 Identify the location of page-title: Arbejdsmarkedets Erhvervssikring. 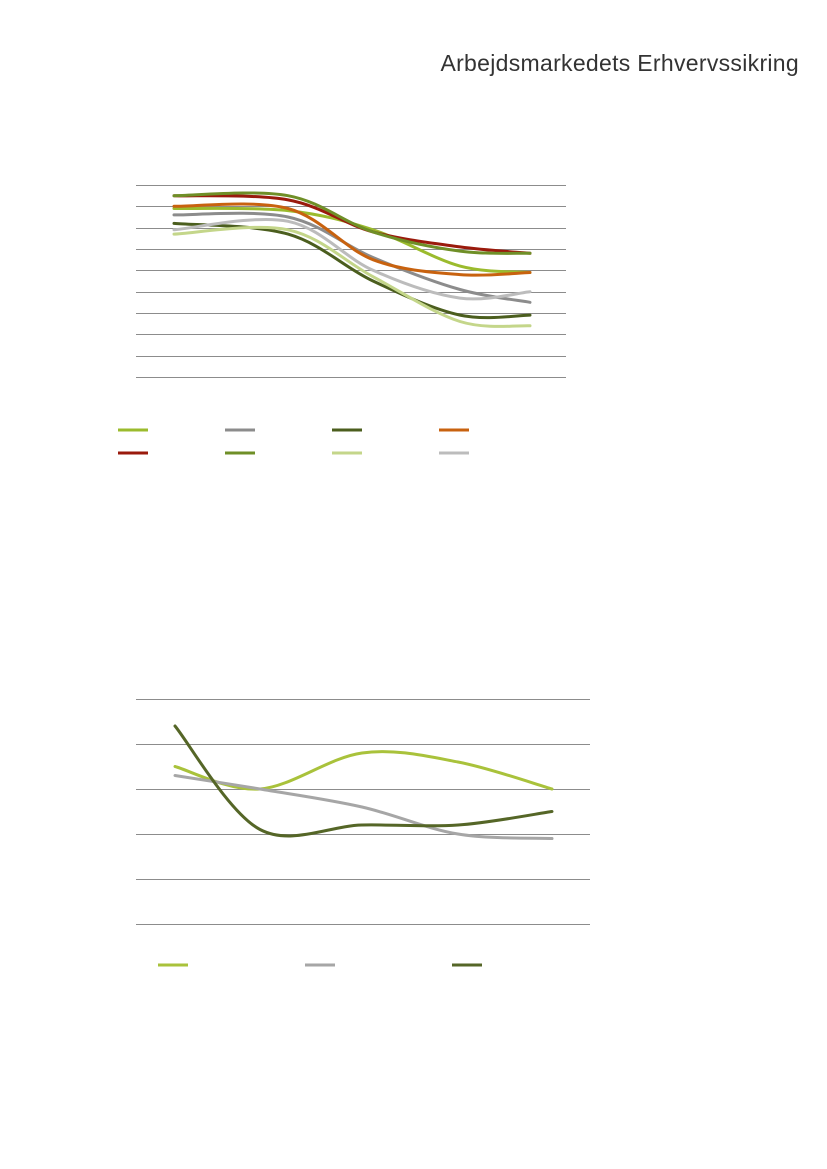
(619, 63).